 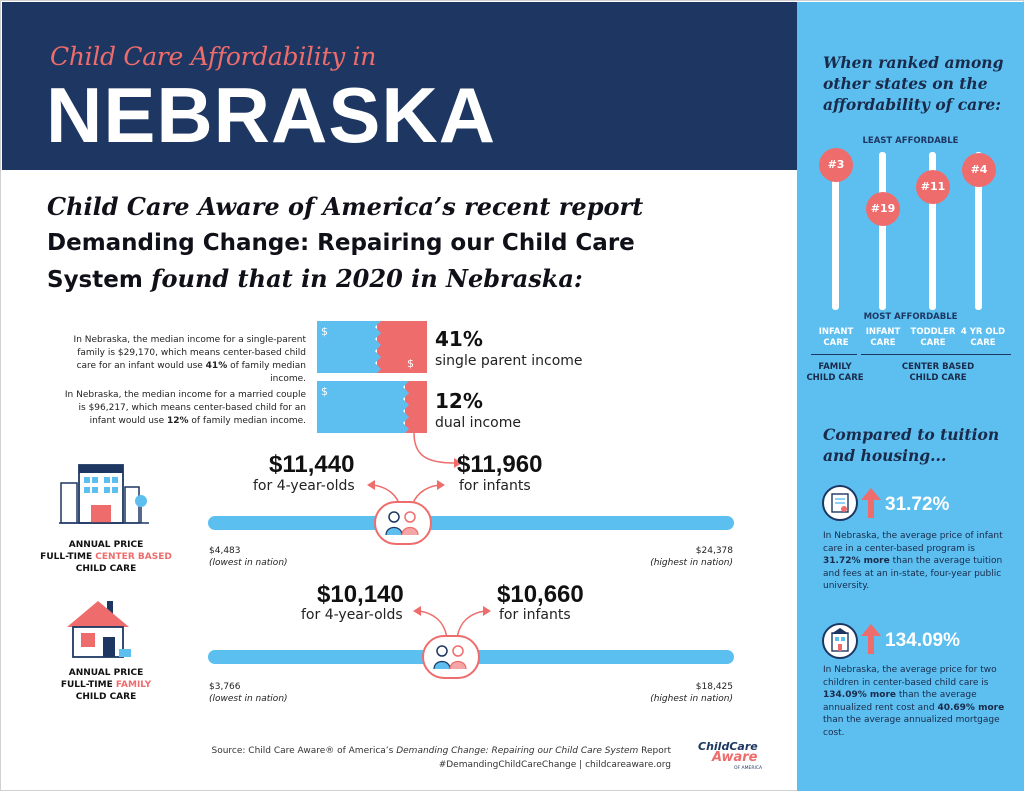 I want to click on dual-income-label: dual income, so click(x=478, y=423).